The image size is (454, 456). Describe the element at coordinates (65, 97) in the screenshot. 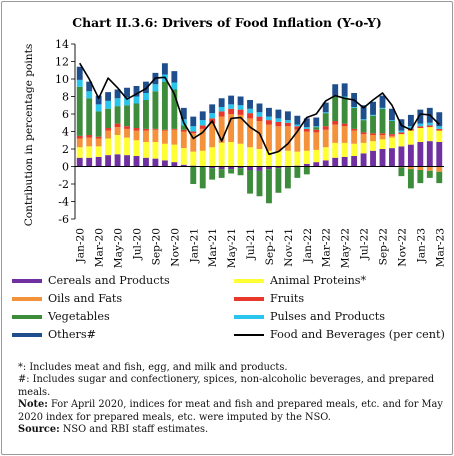

I see `y-tick-label: 8` at that location.